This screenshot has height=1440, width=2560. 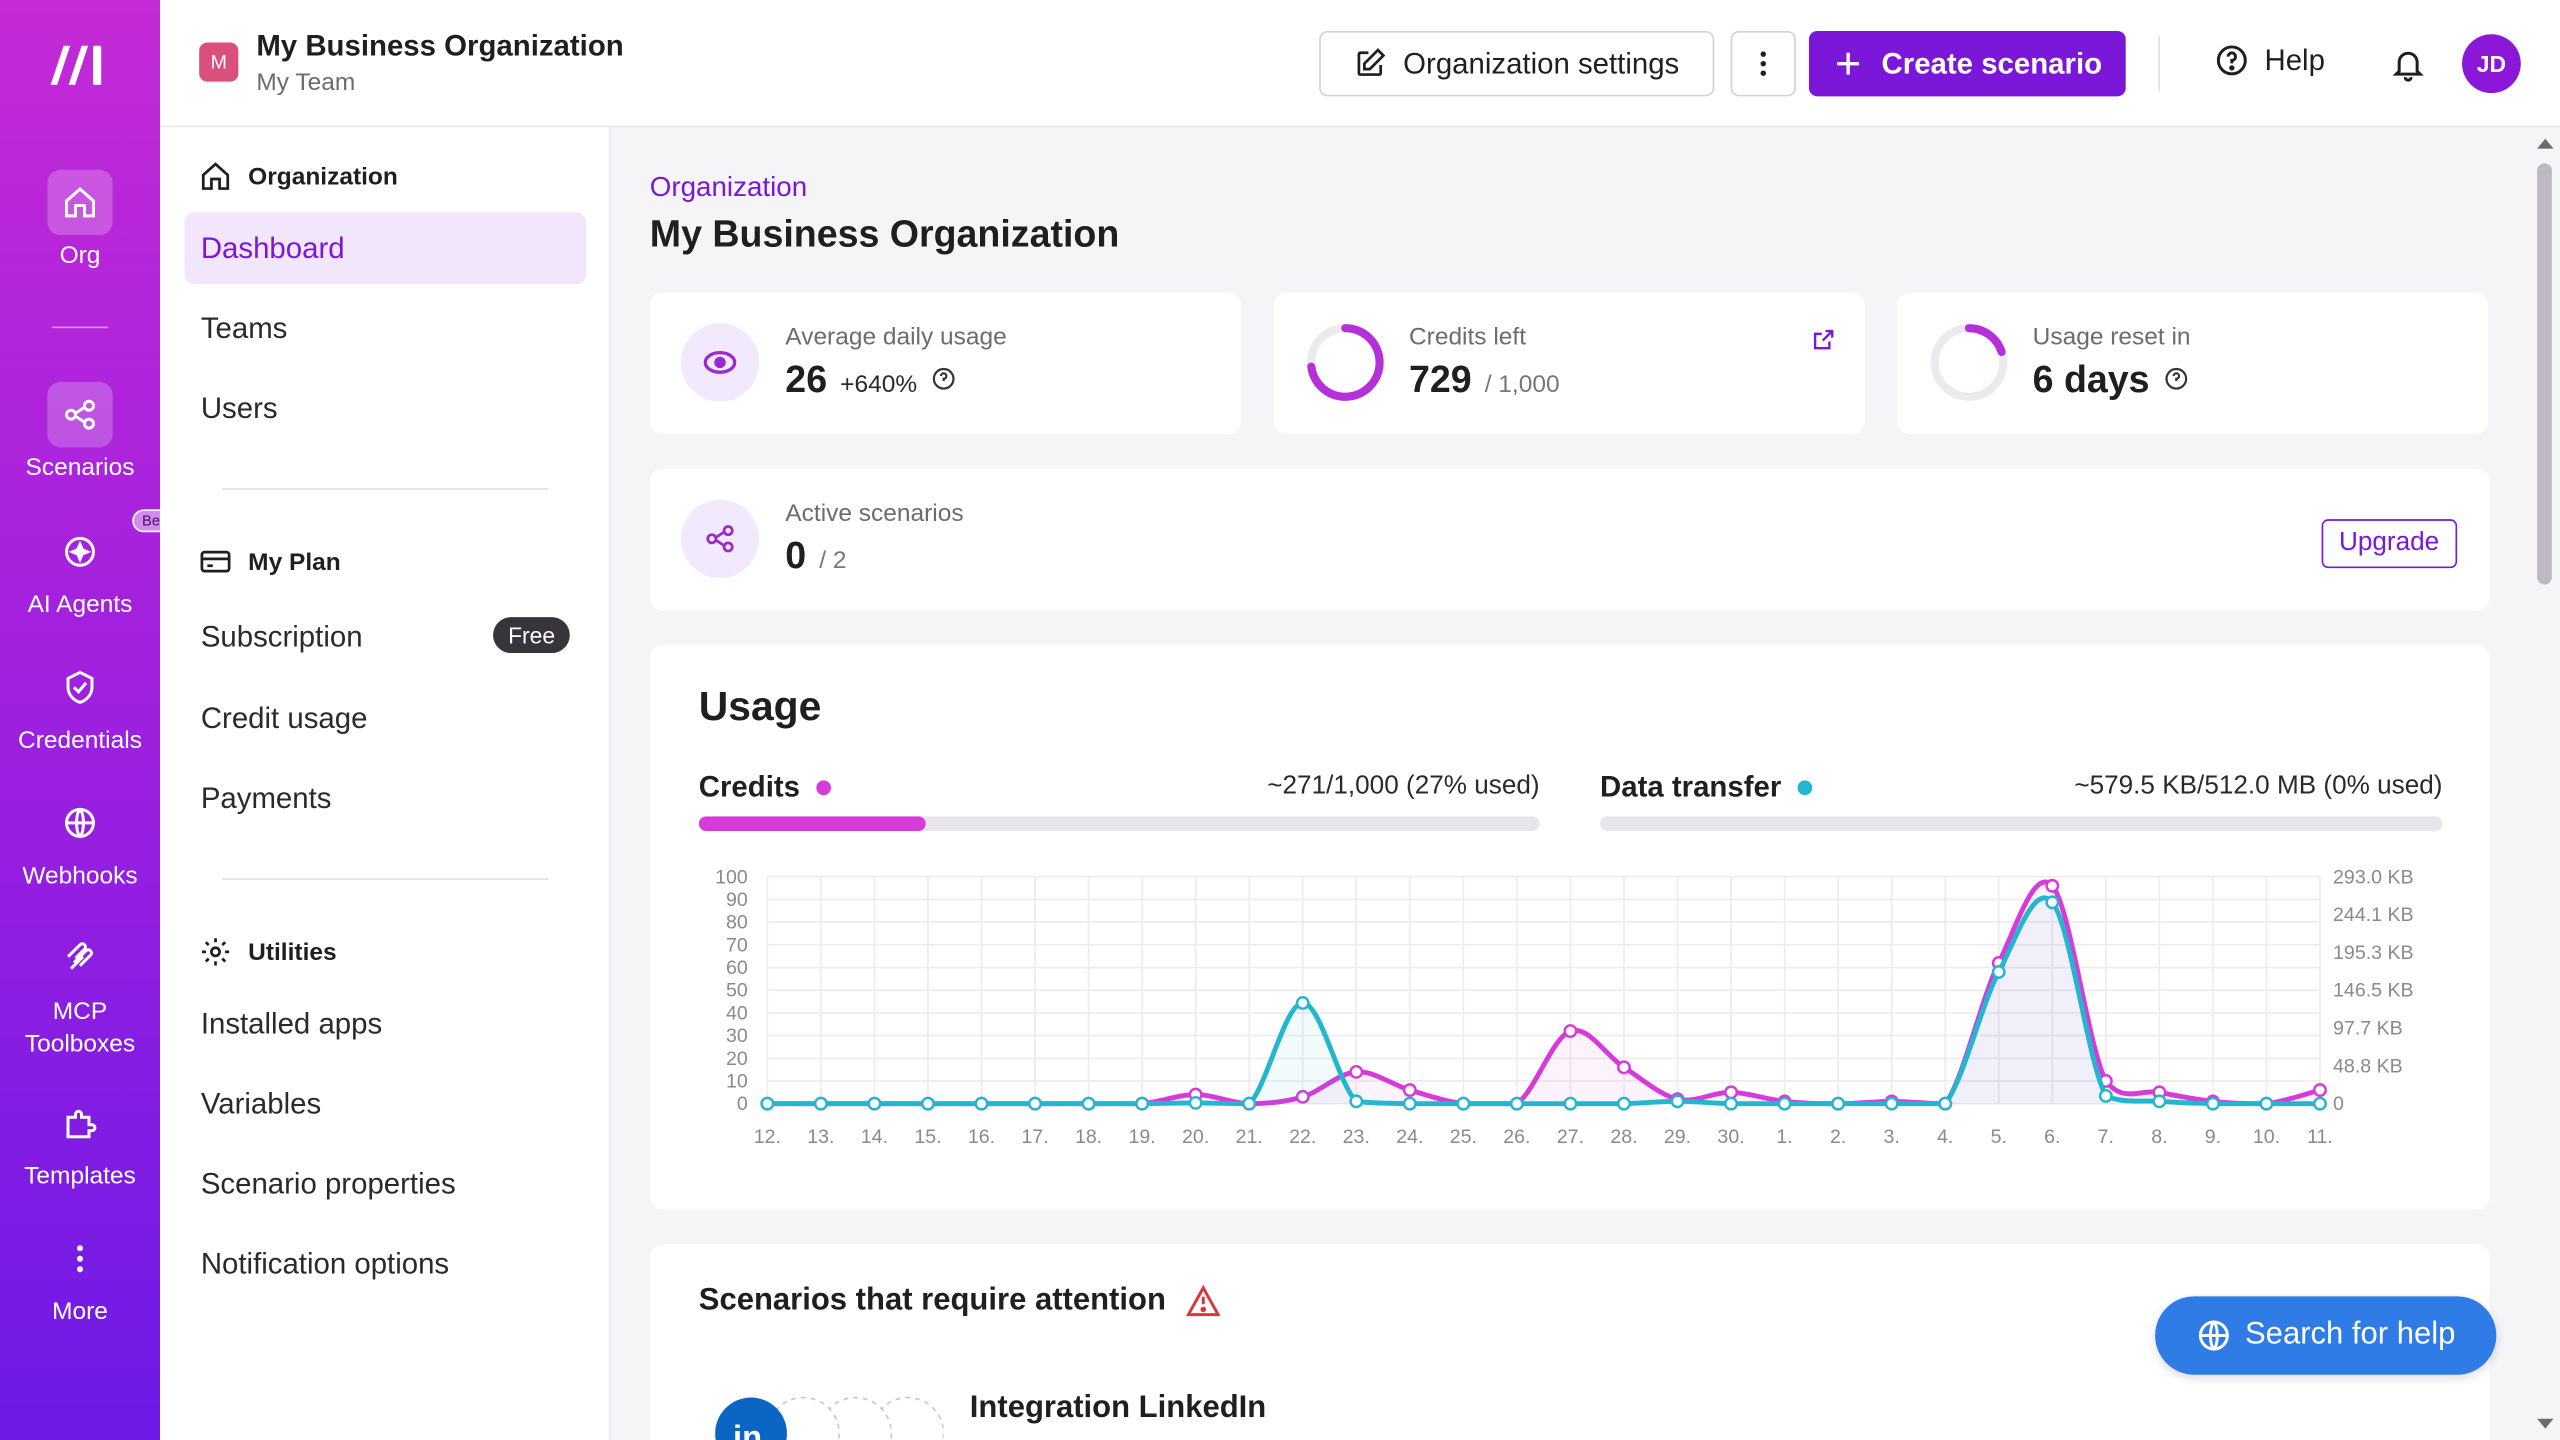 I want to click on main-rail: Org Scenarios Beta AI Agents Credentials, so click(x=91, y=720).